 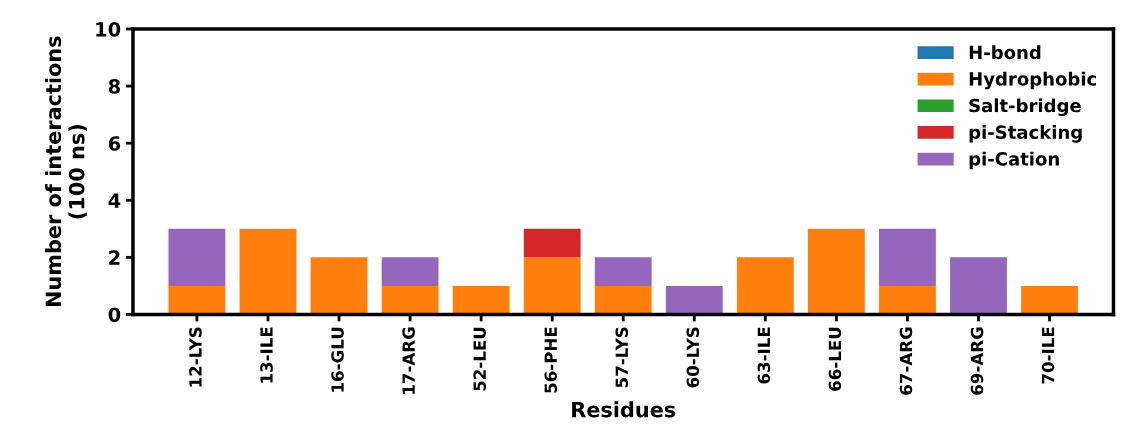 What do you see at coordinates (624, 409) in the screenshot?
I see `x-axis-title: Residues` at bounding box center [624, 409].